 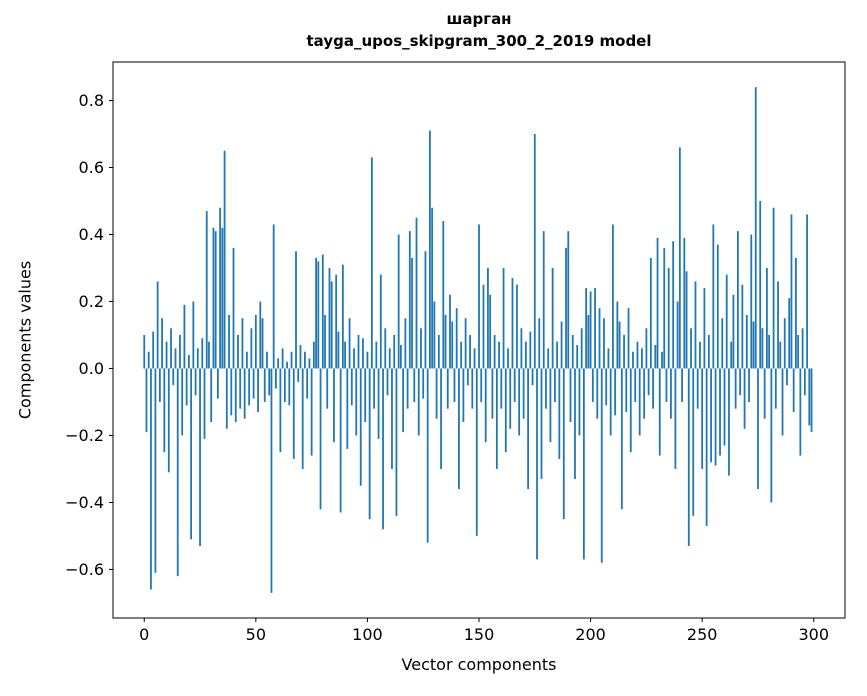 What do you see at coordinates (25, 340) in the screenshot?
I see `y-axis-label: Components values` at bounding box center [25, 340].